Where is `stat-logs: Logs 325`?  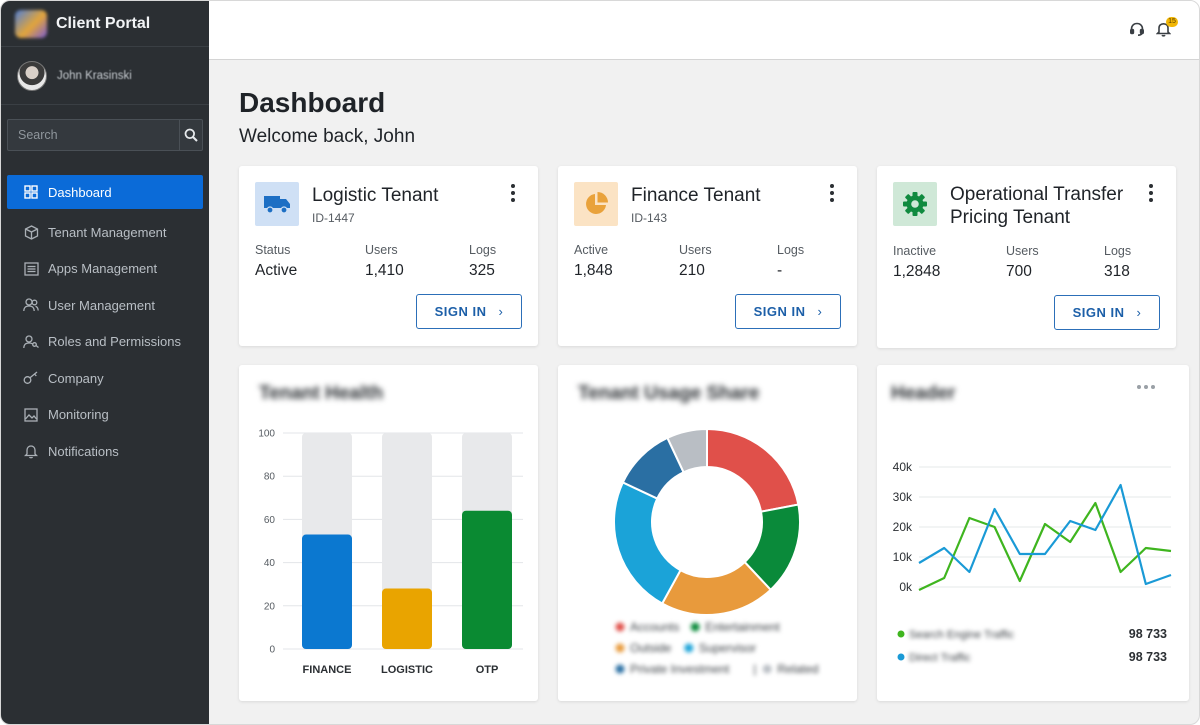
stat-logs: Logs 325 is located at coordinates (482, 261).